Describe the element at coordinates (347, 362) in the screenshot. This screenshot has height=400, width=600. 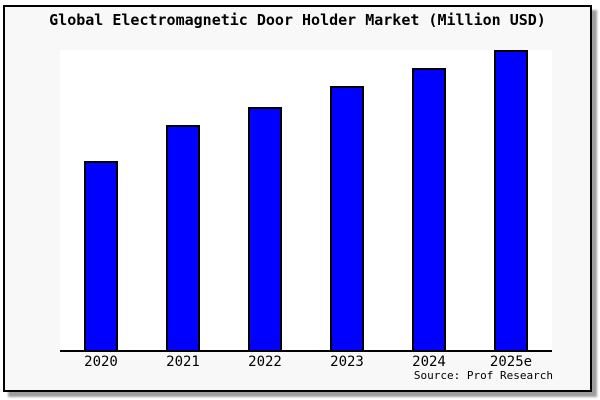
I see `x-tick-label-2023: 2023` at that location.